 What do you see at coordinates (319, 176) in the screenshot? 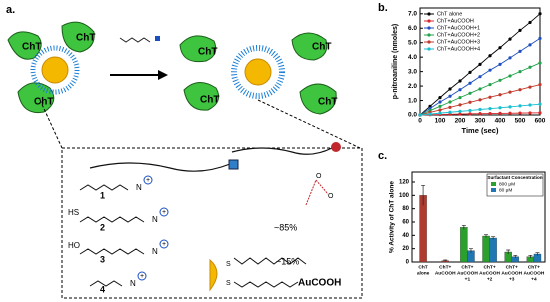
I see `oxygen: O` at bounding box center [319, 176].